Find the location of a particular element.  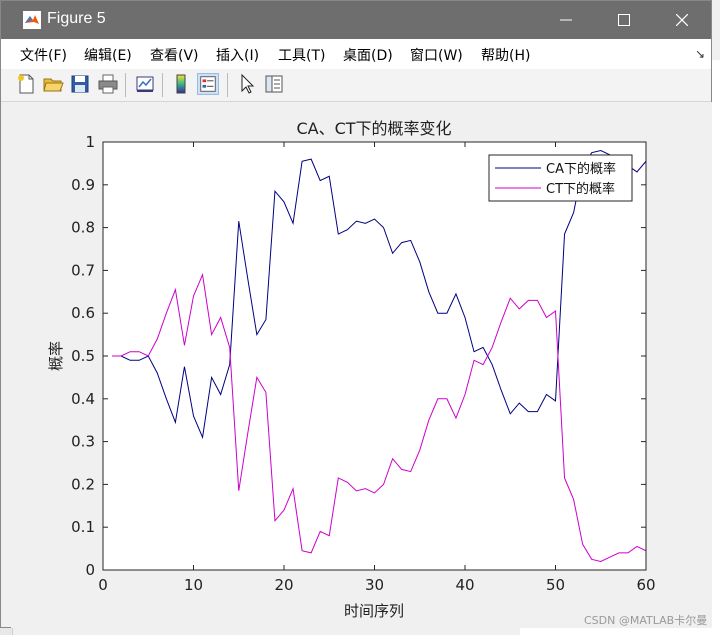

y-tick-label: 0.3 is located at coordinates (83, 442).